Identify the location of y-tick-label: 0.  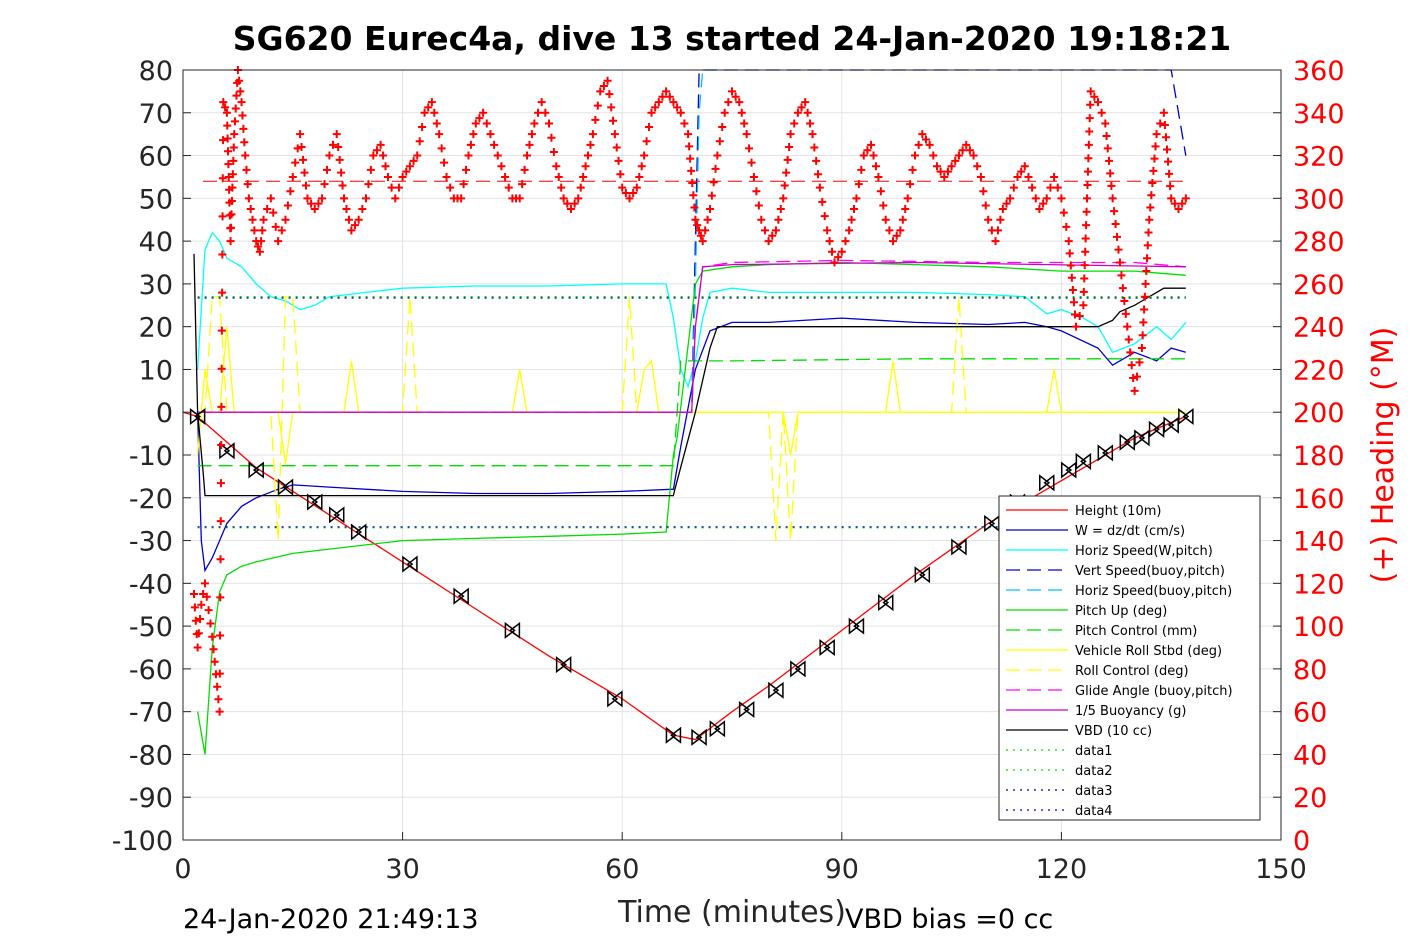
(164, 413).